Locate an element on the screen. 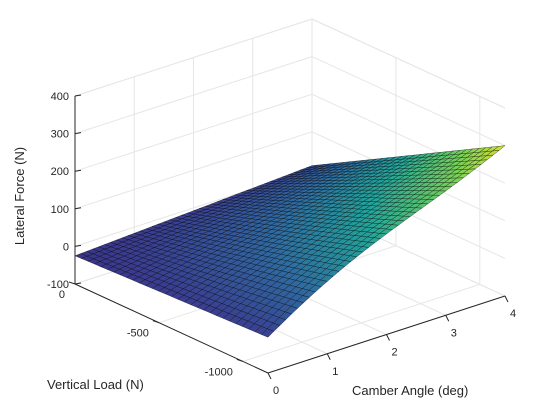  z-tick-label: 0 is located at coordinates (66, 247).